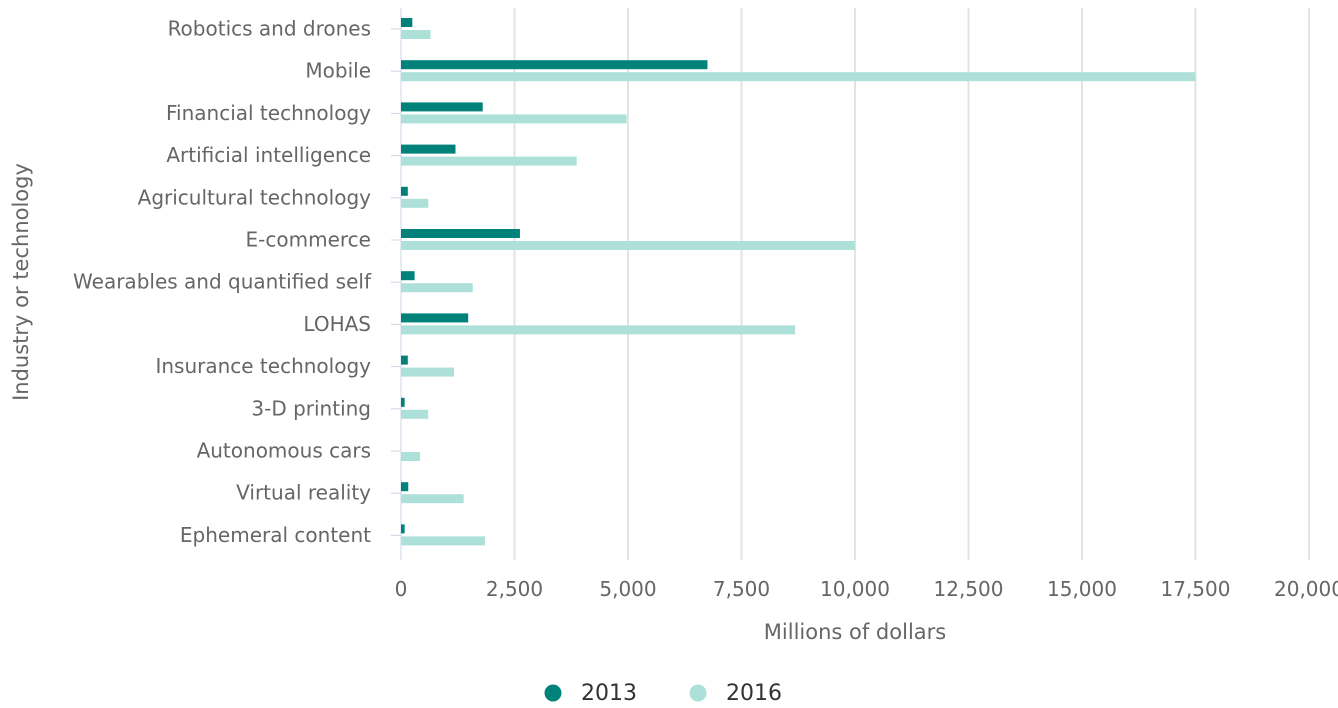 This screenshot has height=708, width=1338. What do you see at coordinates (337, 324) in the screenshot?
I see `category-label: LOHAS` at bounding box center [337, 324].